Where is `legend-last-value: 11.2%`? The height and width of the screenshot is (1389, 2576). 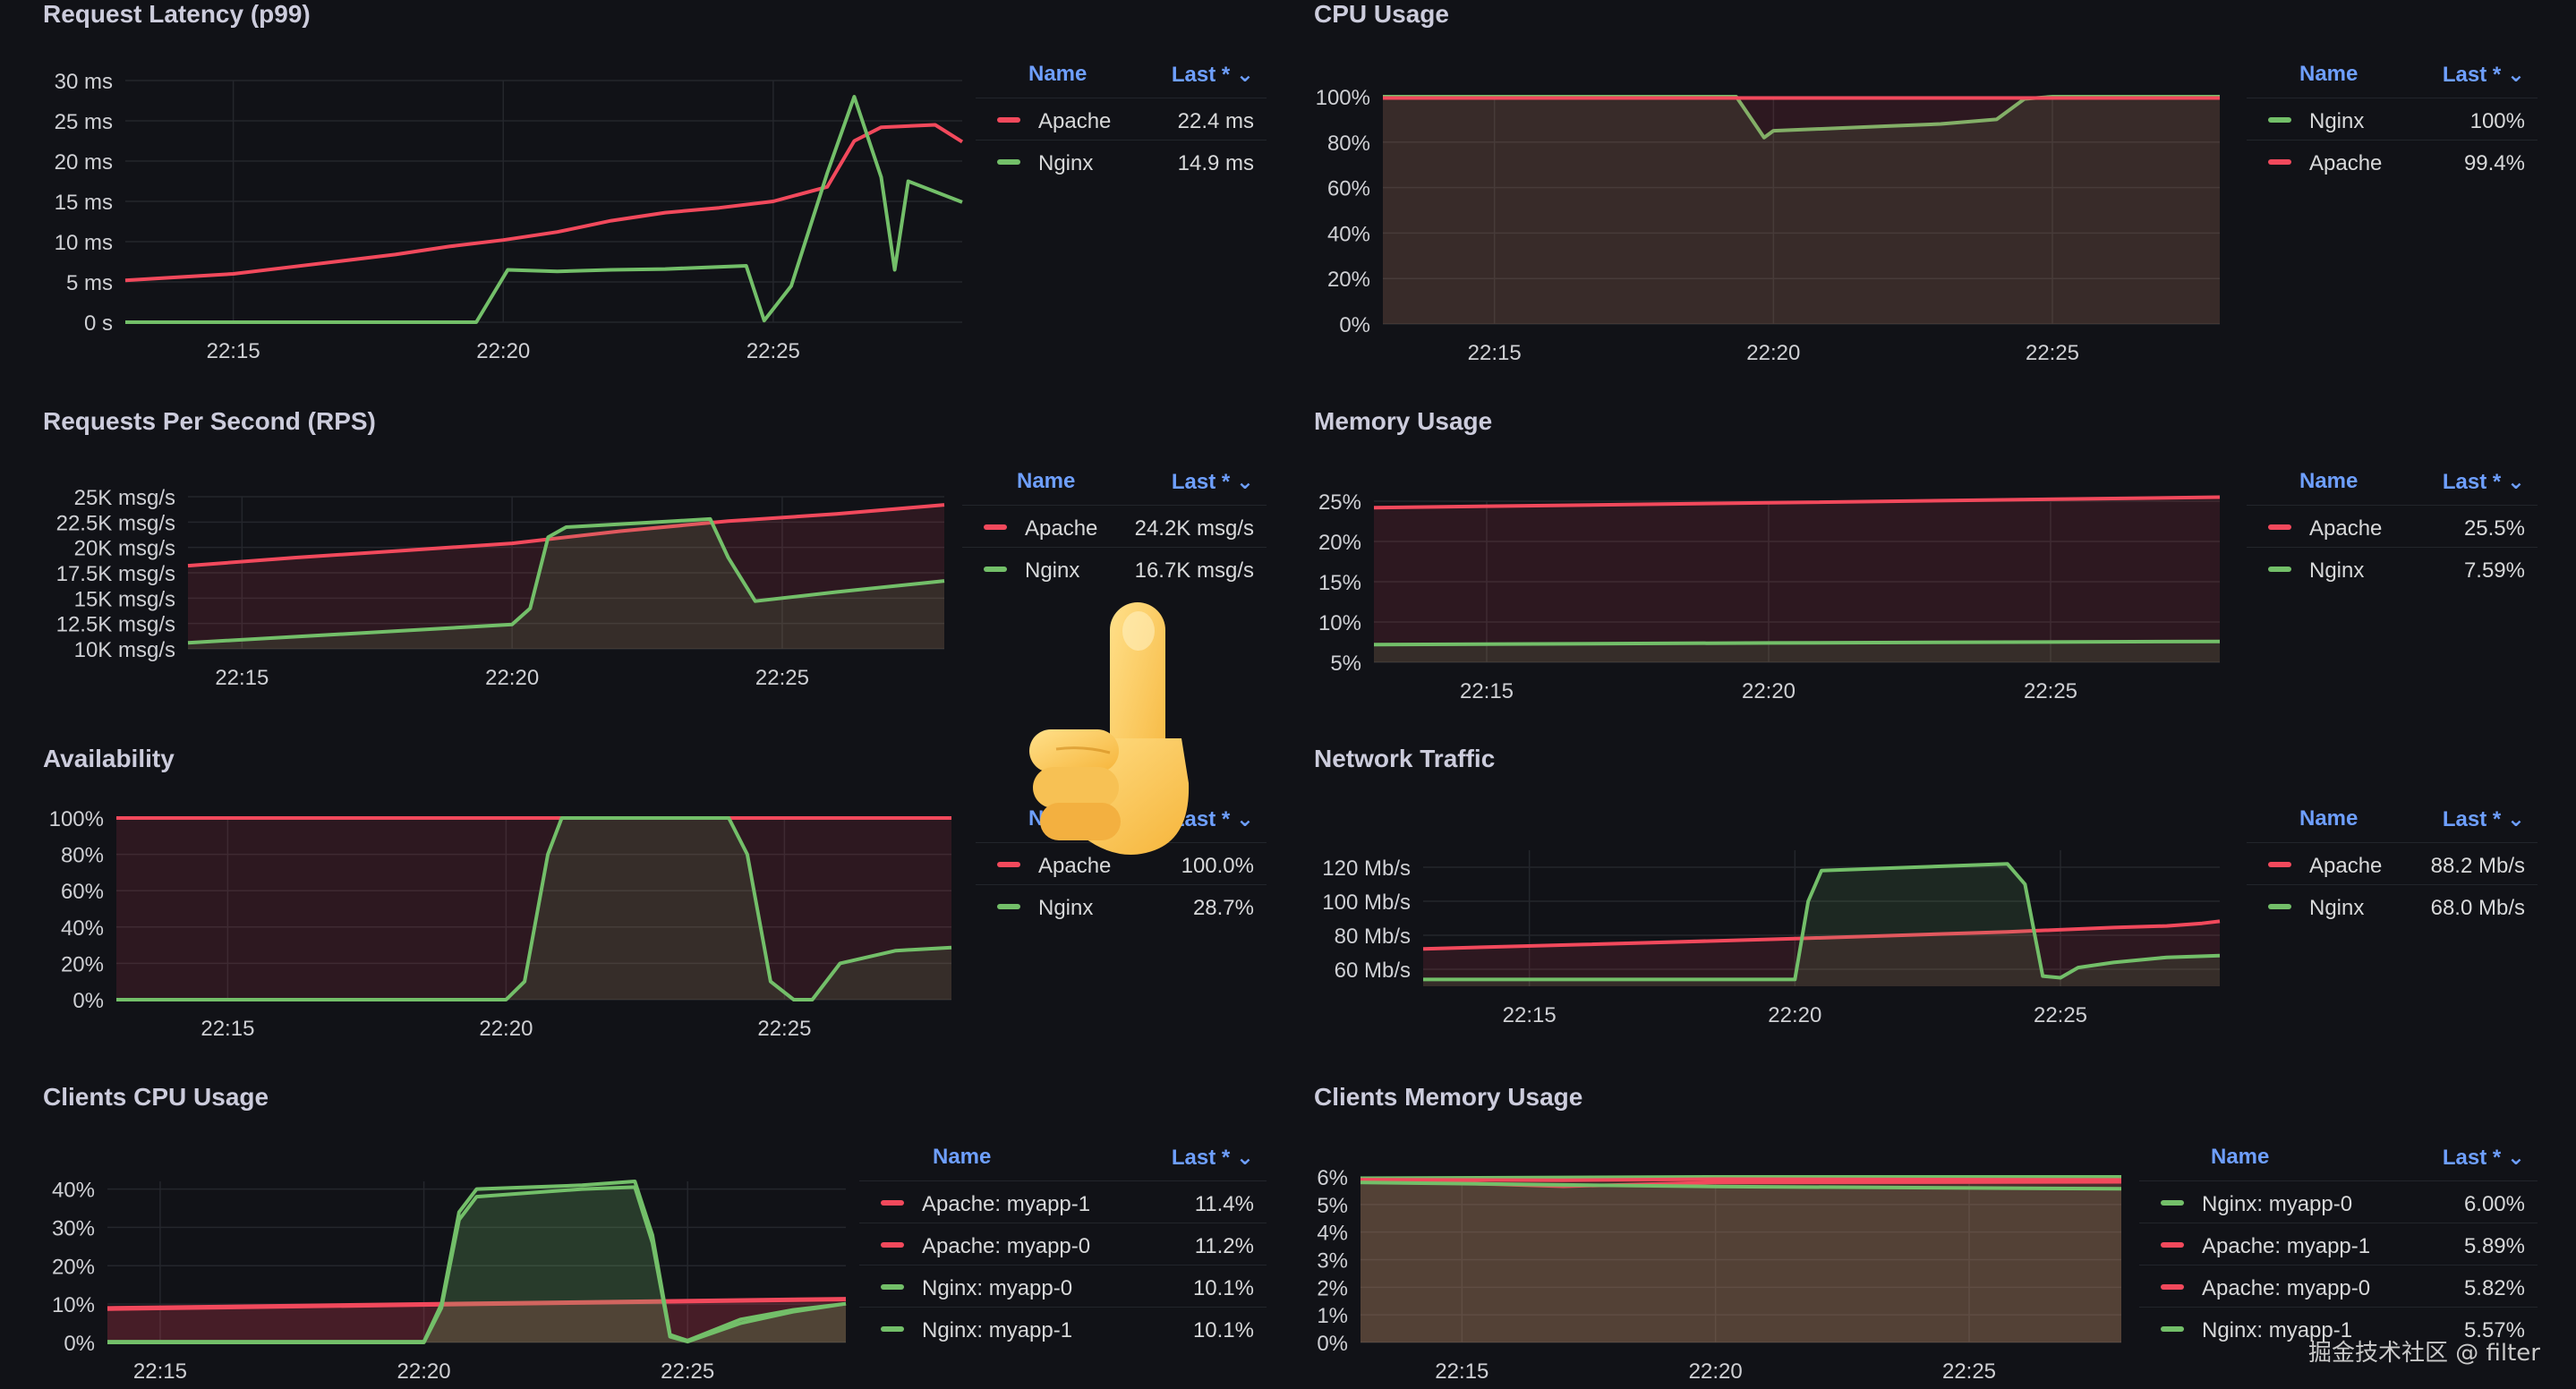
legend-last-value: 11.2% is located at coordinates (1224, 1246).